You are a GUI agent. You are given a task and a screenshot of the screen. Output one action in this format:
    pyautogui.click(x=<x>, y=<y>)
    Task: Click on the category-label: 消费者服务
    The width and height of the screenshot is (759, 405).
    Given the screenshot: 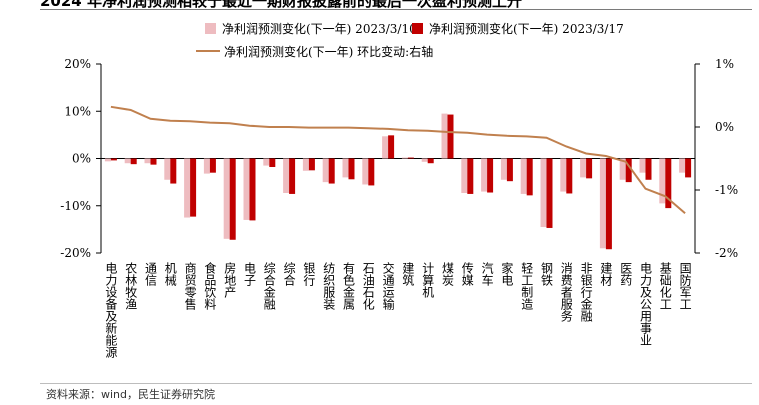 What is the action you would take?
    pyautogui.click(x=566, y=292)
    